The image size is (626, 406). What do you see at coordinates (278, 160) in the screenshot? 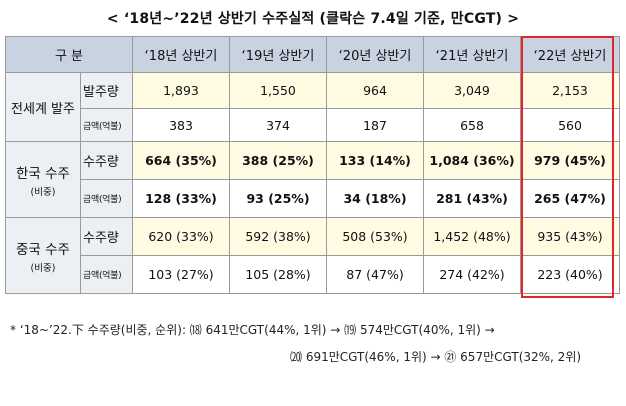
I see `table-cell: 388 (25%)` at bounding box center [278, 160].